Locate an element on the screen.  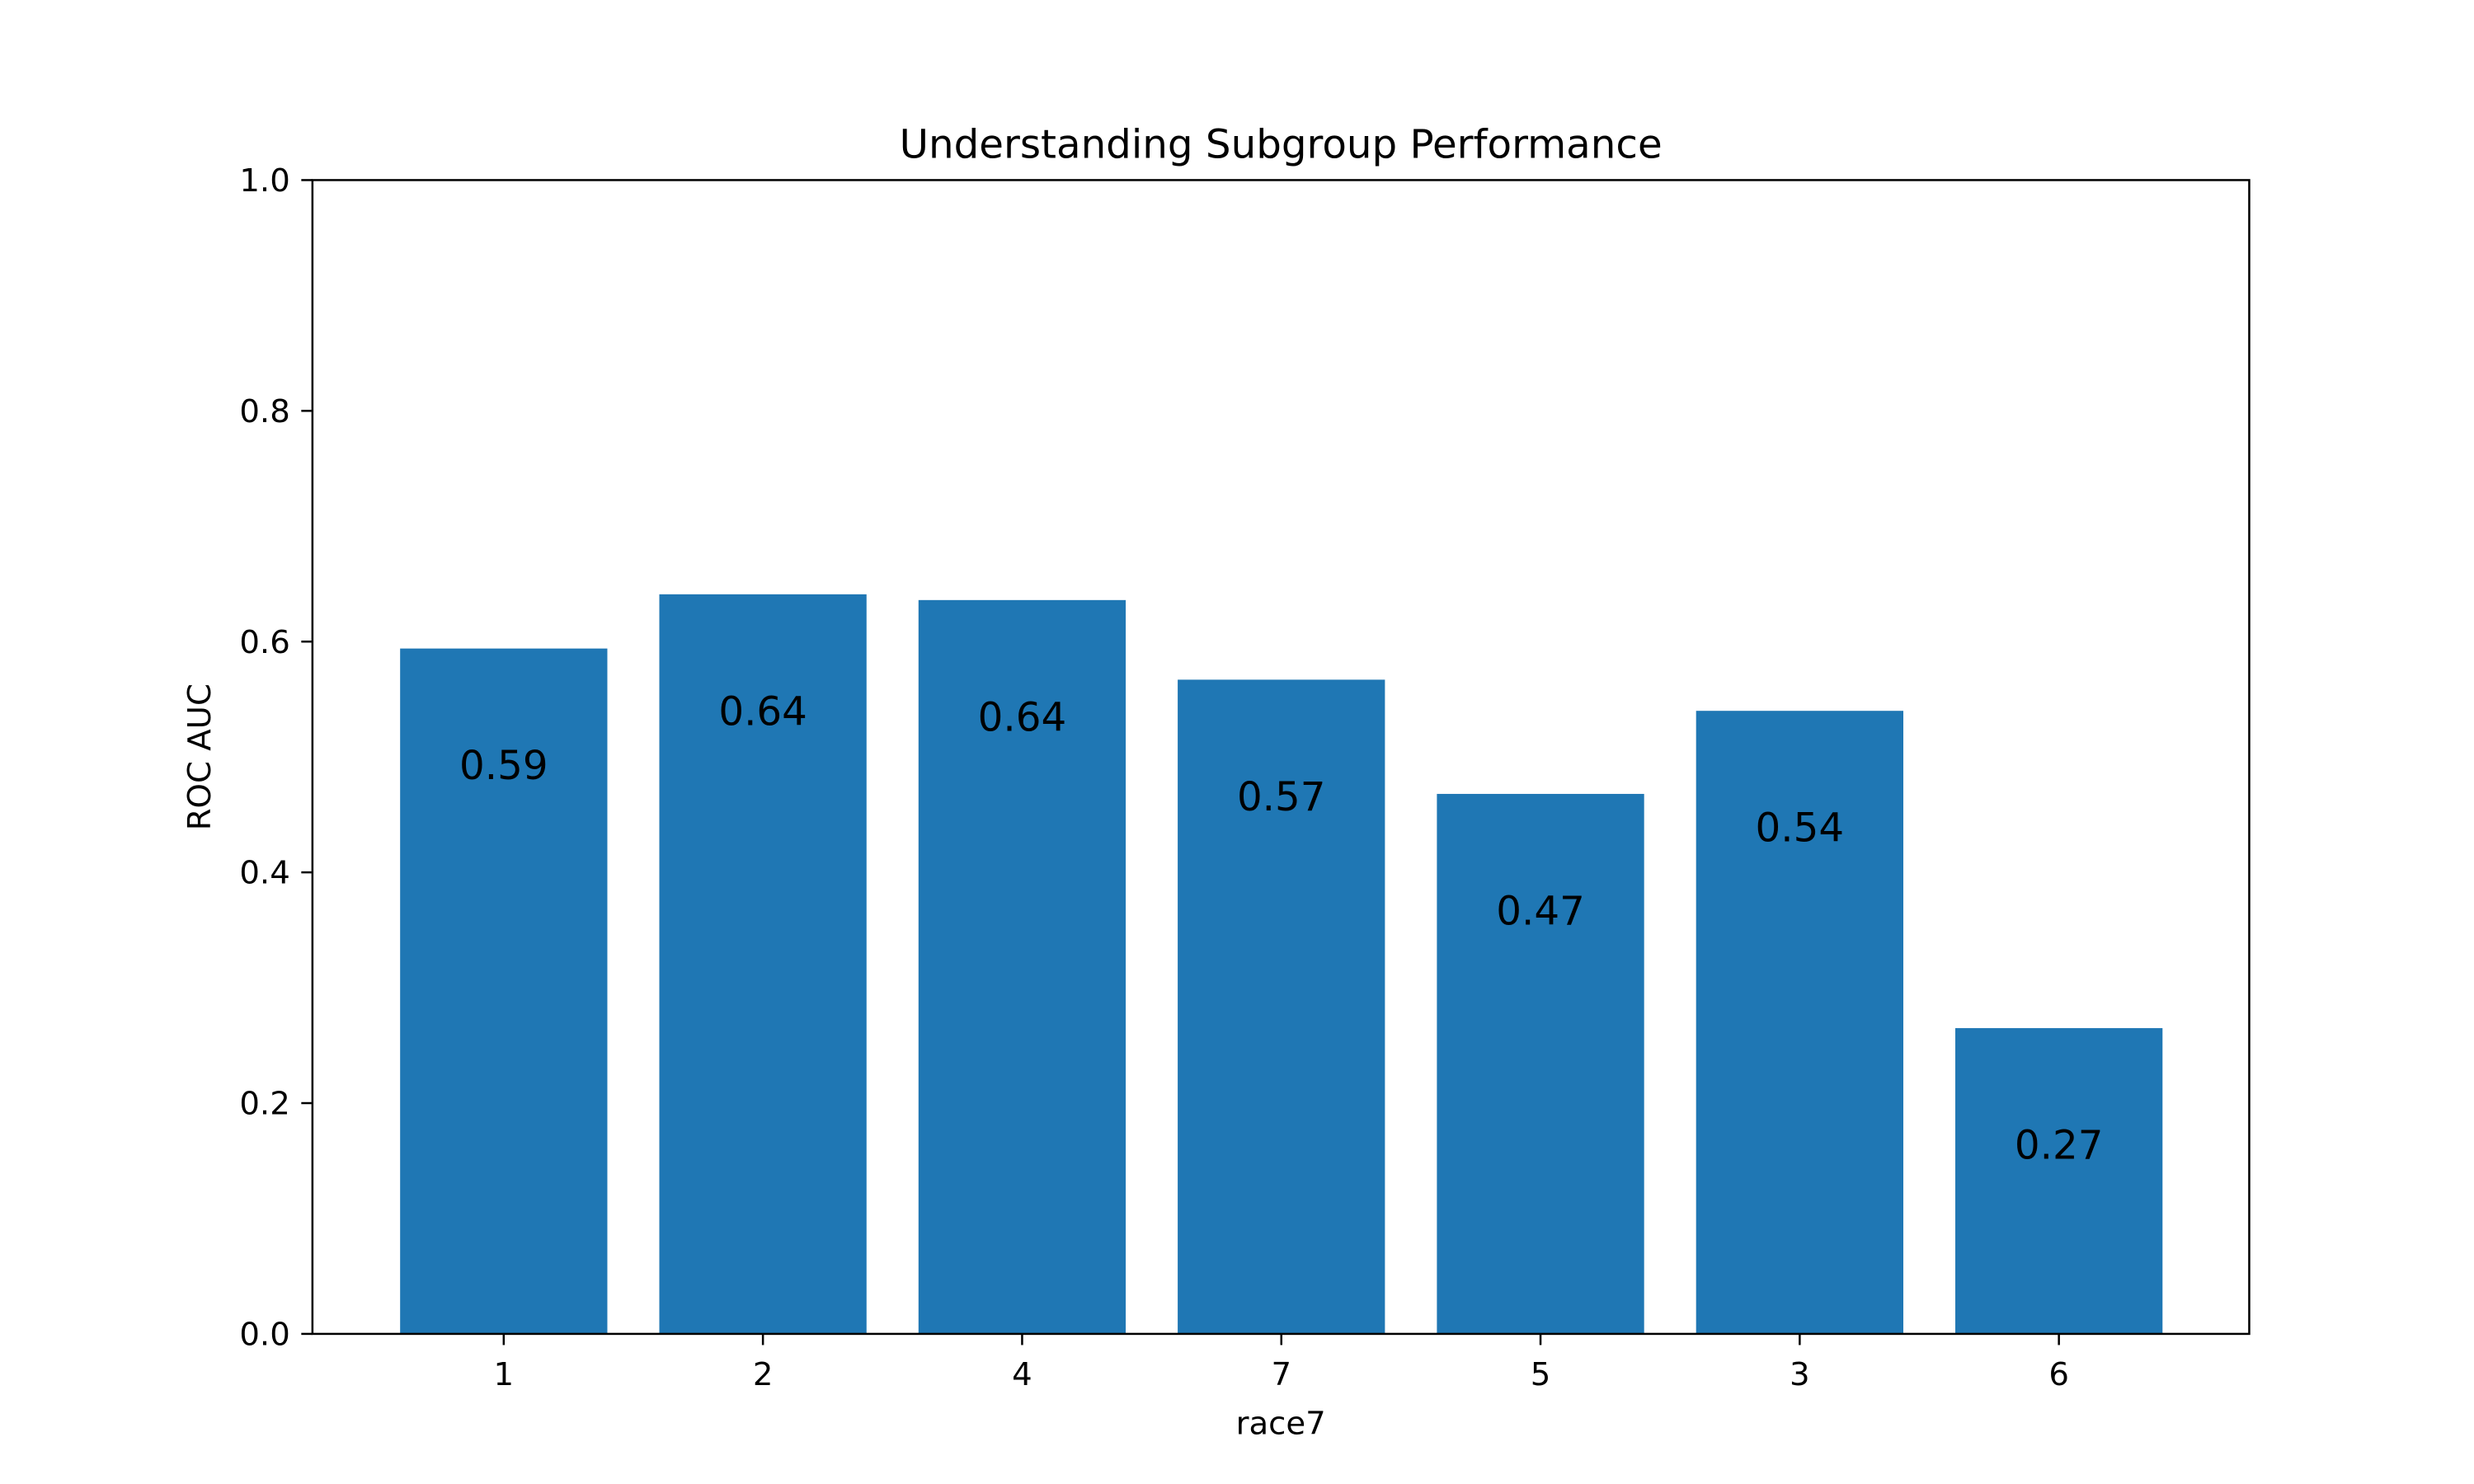
y-tick-label-1.0: 1.0 is located at coordinates (264, 181).